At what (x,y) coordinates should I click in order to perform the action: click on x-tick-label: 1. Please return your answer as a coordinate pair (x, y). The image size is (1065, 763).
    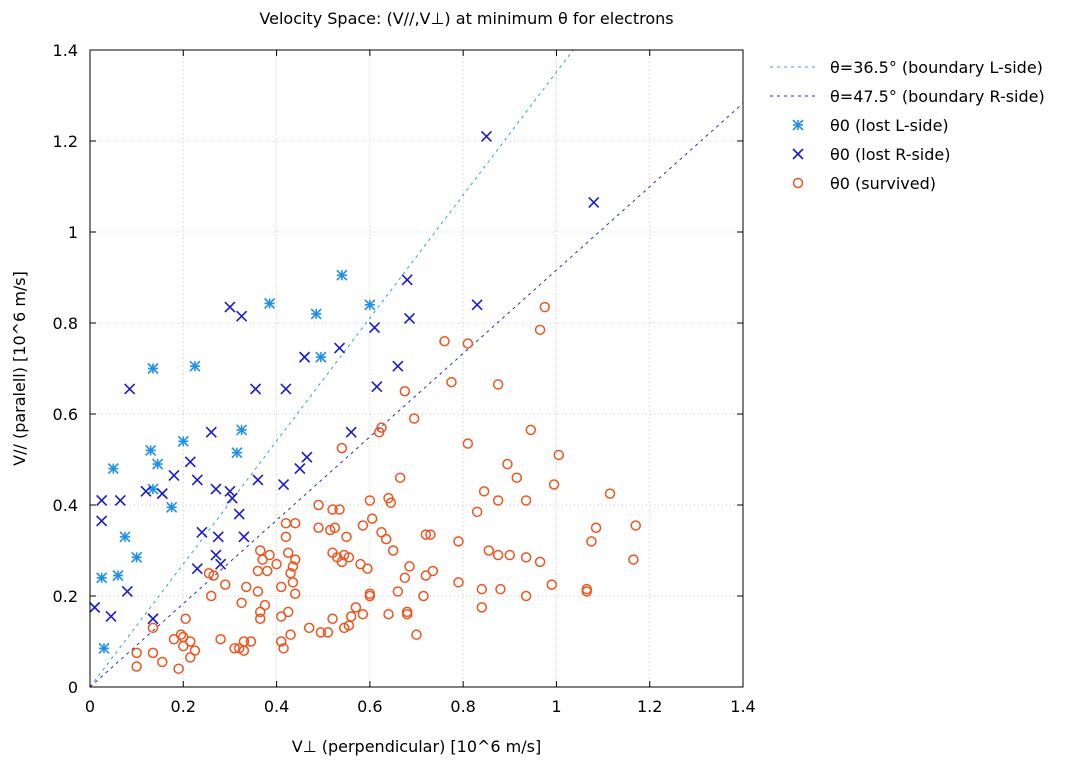
    Looking at the image, I should click on (556, 706).